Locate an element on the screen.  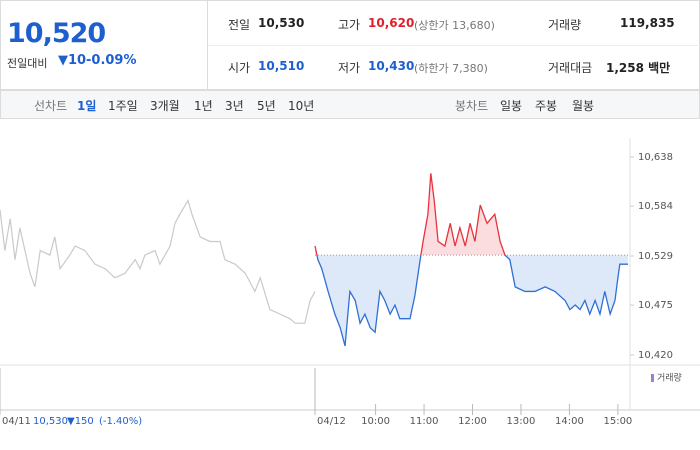
x-tick-label: 13:00 is located at coordinates (521, 421).